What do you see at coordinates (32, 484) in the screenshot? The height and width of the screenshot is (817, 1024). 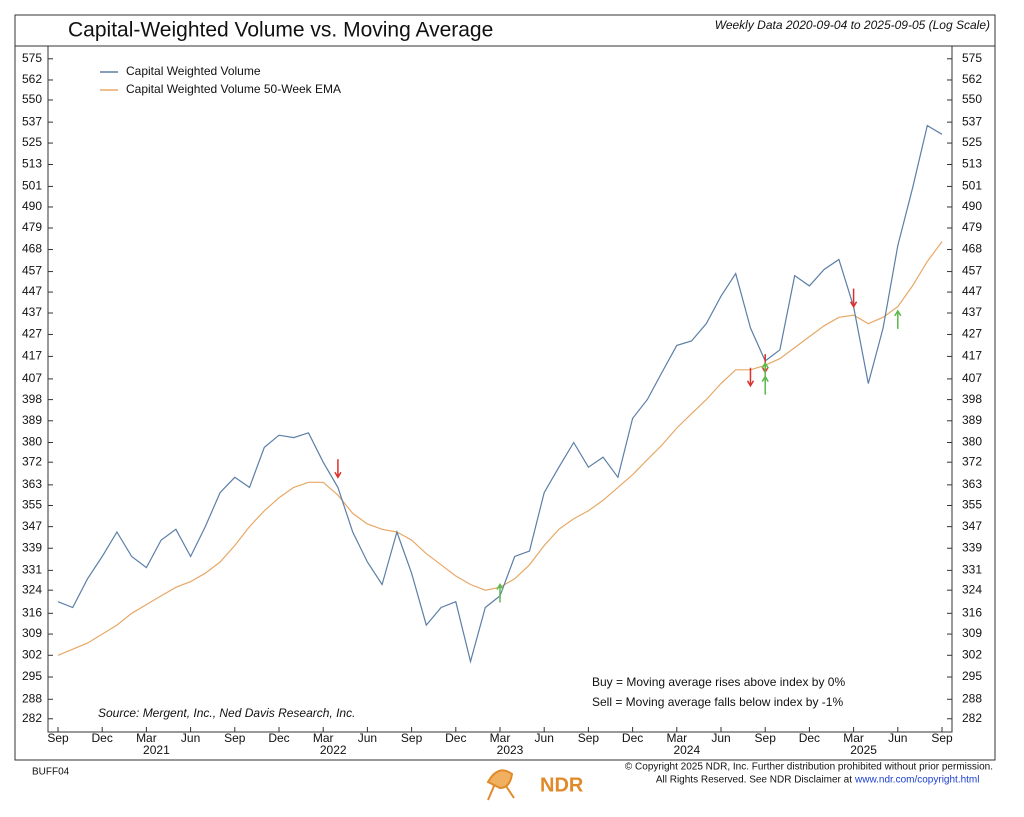 I see `y-tick-label: 363` at bounding box center [32, 484].